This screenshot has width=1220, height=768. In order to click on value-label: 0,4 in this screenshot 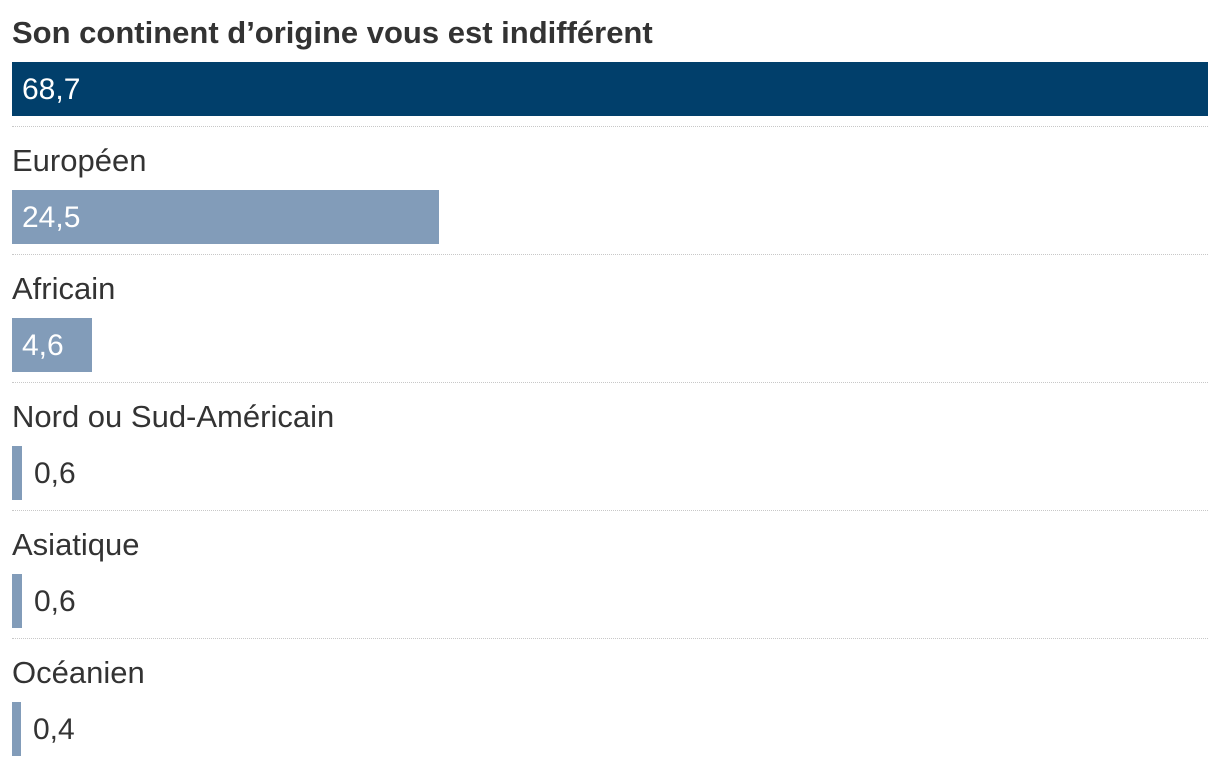, I will do `click(54, 729)`.